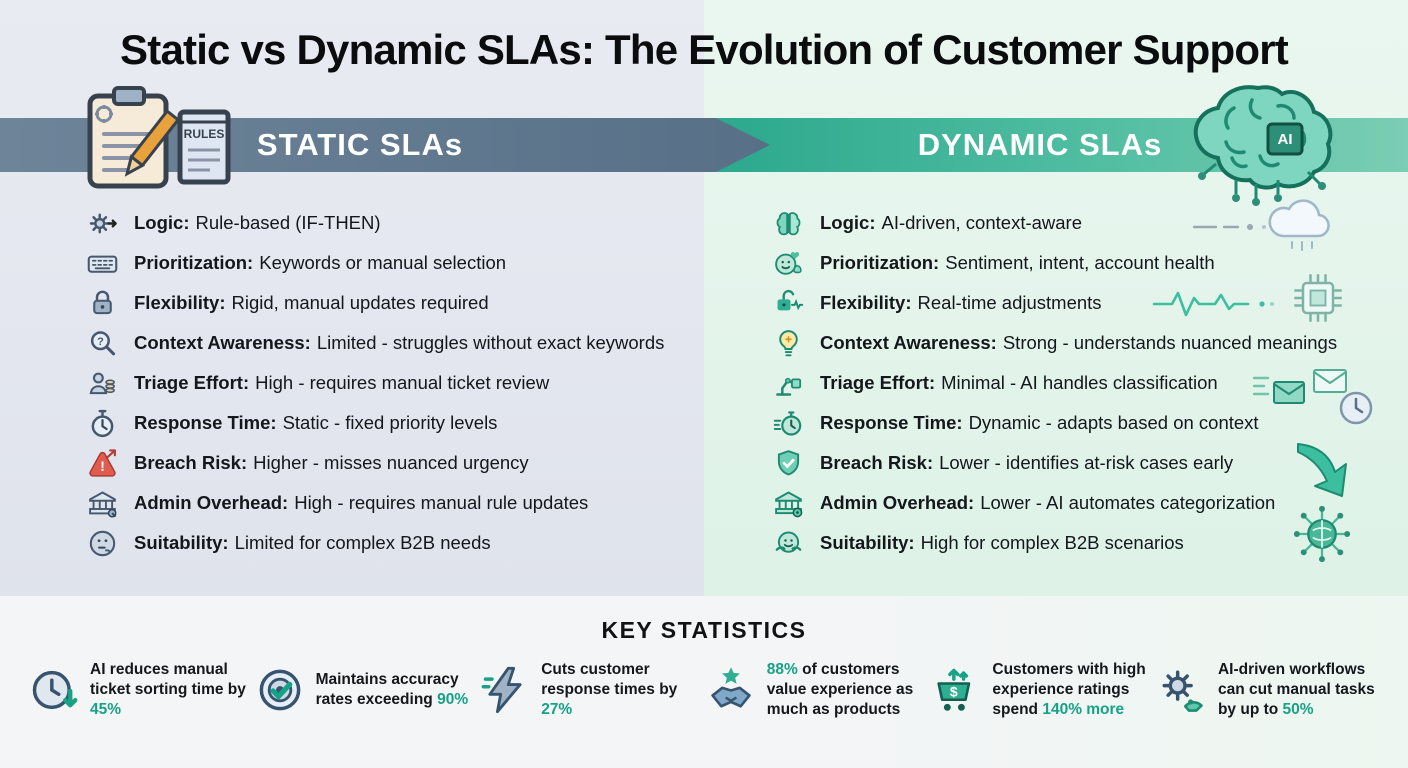 The height and width of the screenshot is (768, 1408). I want to click on magnifier-question-icon: ?, so click(102, 343).